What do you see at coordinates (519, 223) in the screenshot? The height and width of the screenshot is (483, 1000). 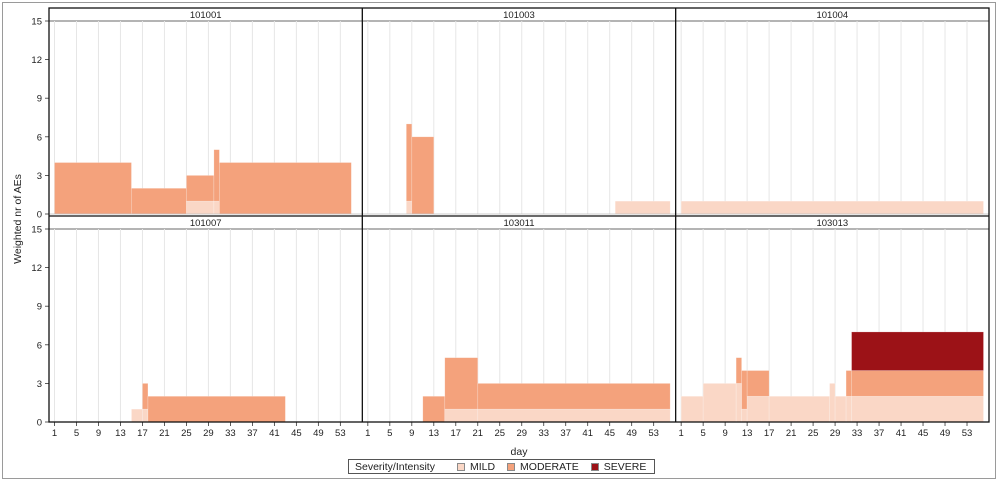 I see `panel-title: 103011` at bounding box center [519, 223].